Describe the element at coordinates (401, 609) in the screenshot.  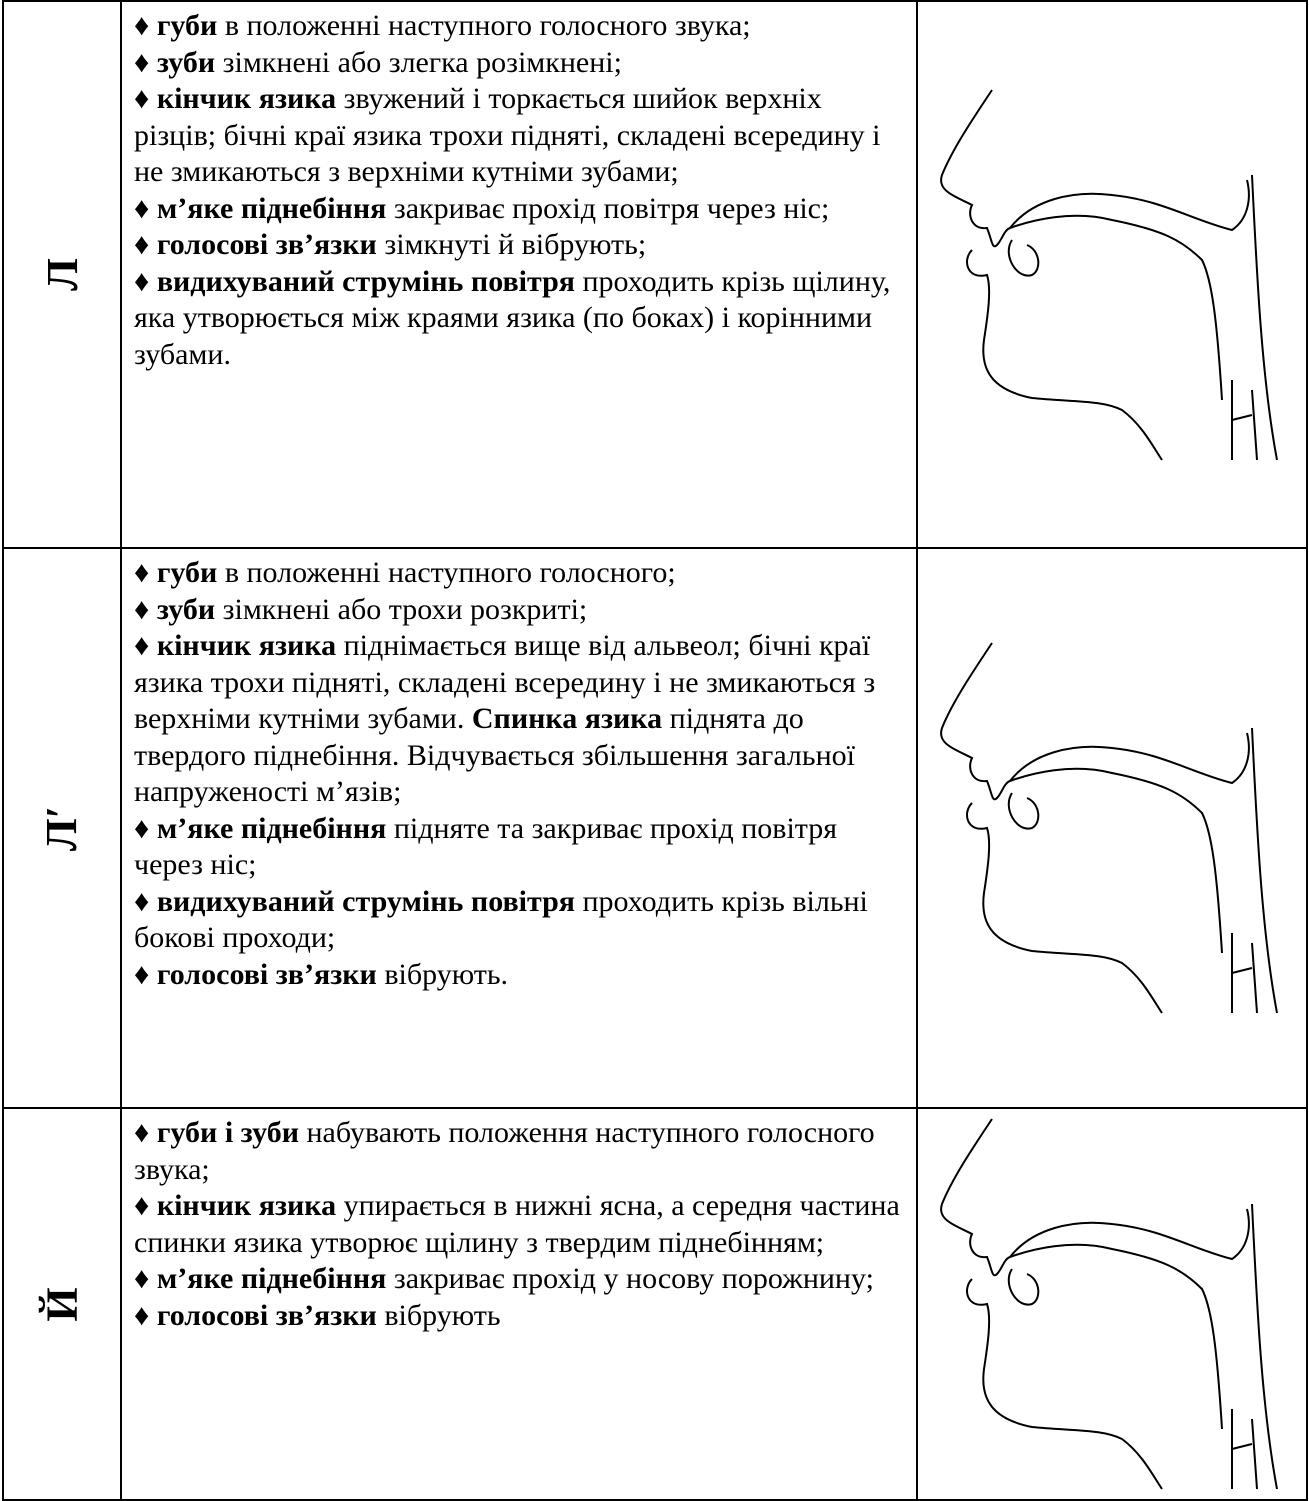
I see `item-text: зімкнені або трохи розкриті;` at that location.